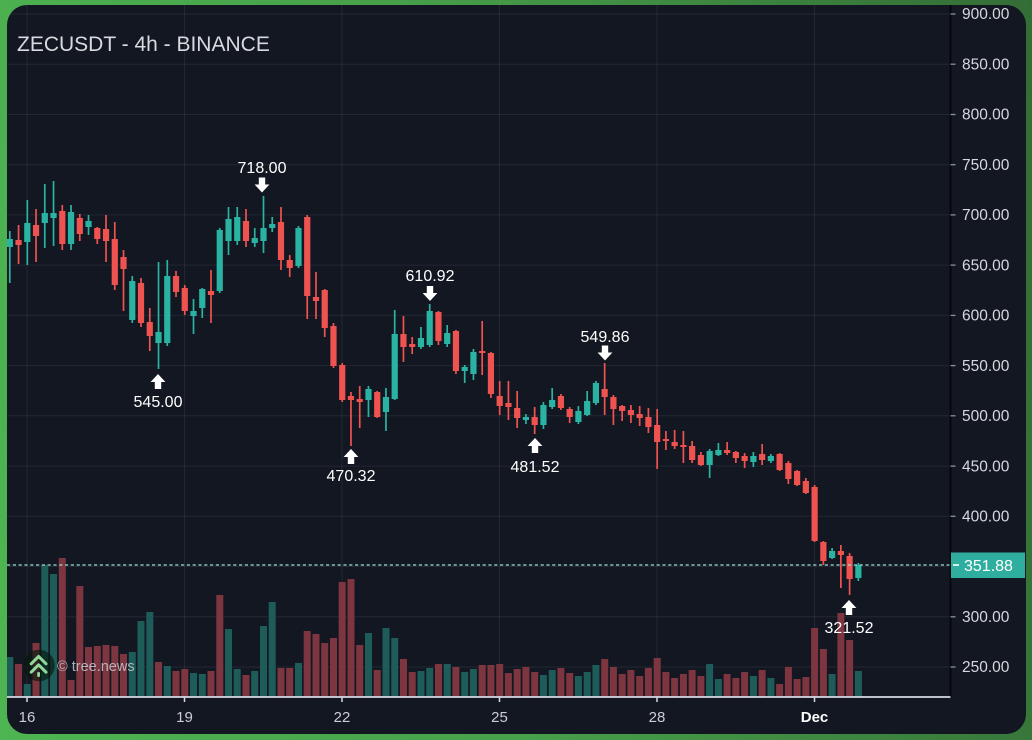 The height and width of the screenshot is (740, 1032). I want to click on svg-text: 850.00, so click(986, 64).